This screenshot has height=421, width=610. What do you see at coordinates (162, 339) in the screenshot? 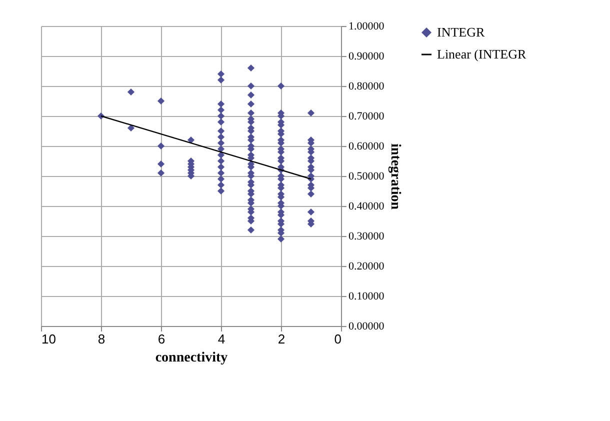
I see `x-tick-label: 6` at bounding box center [162, 339].